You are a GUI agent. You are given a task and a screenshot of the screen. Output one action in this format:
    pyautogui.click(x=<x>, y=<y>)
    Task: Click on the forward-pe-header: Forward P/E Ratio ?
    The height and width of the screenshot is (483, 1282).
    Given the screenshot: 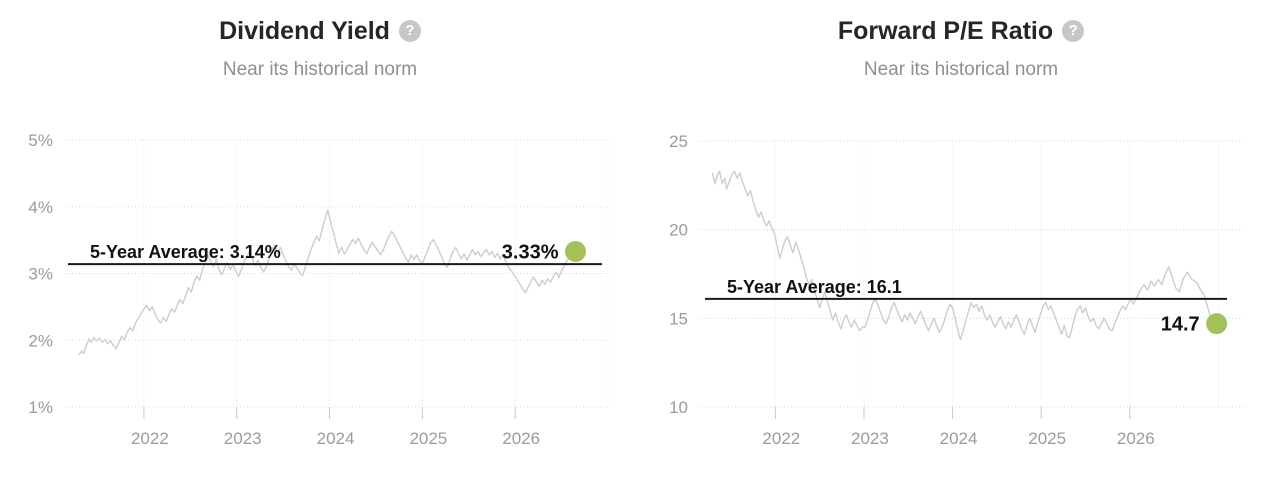 What is the action you would take?
    pyautogui.click(x=961, y=23)
    